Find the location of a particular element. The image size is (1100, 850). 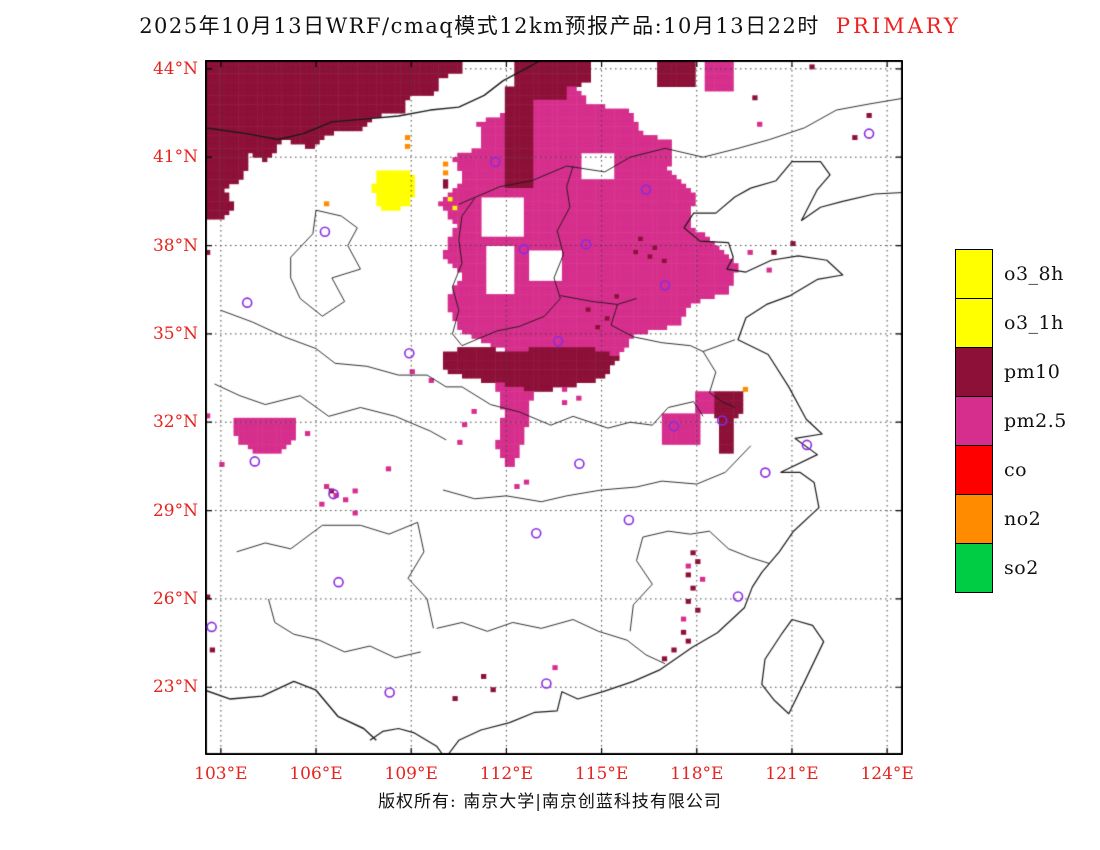

title-main: 2025年10月13日WRF/cmaq模式12km预报产品:10月13日22时 is located at coordinates (479, 26).